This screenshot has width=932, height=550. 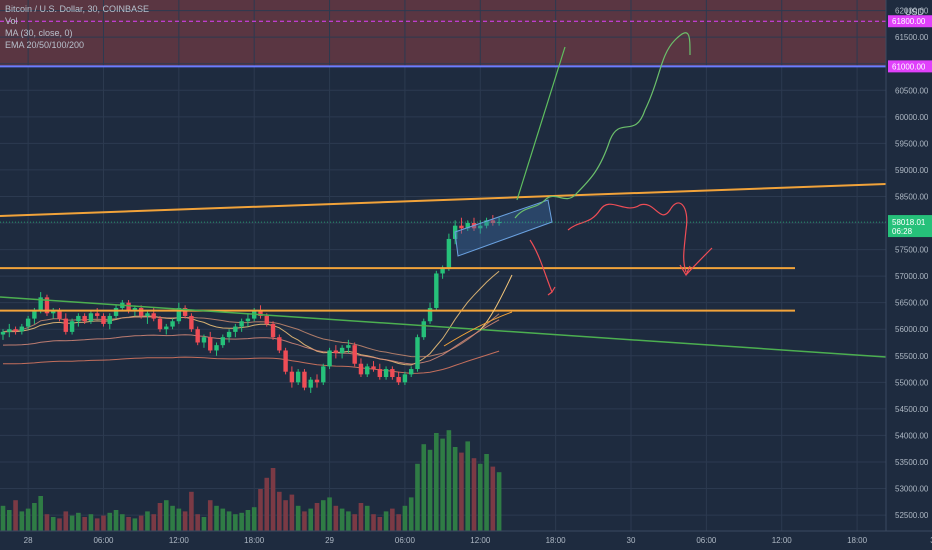 What do you see at coordinates (443, 327) in the screenshot?
I see `trendline-green-falling` at bounding box center [443, 327].